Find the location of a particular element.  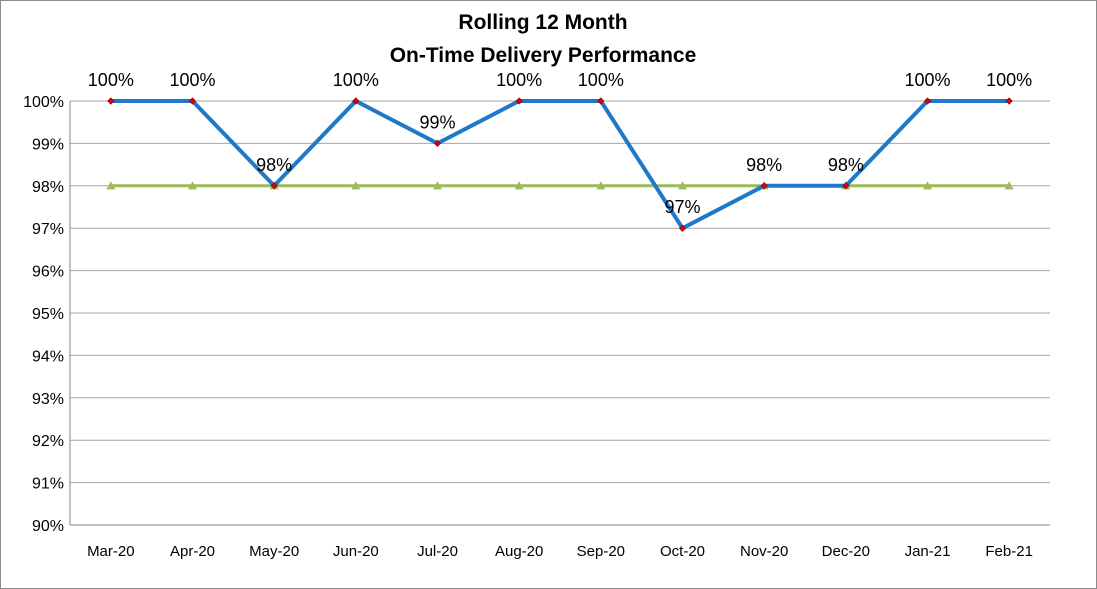

x-tick-label: Feb-21 is located at coordinates (1009, 551).